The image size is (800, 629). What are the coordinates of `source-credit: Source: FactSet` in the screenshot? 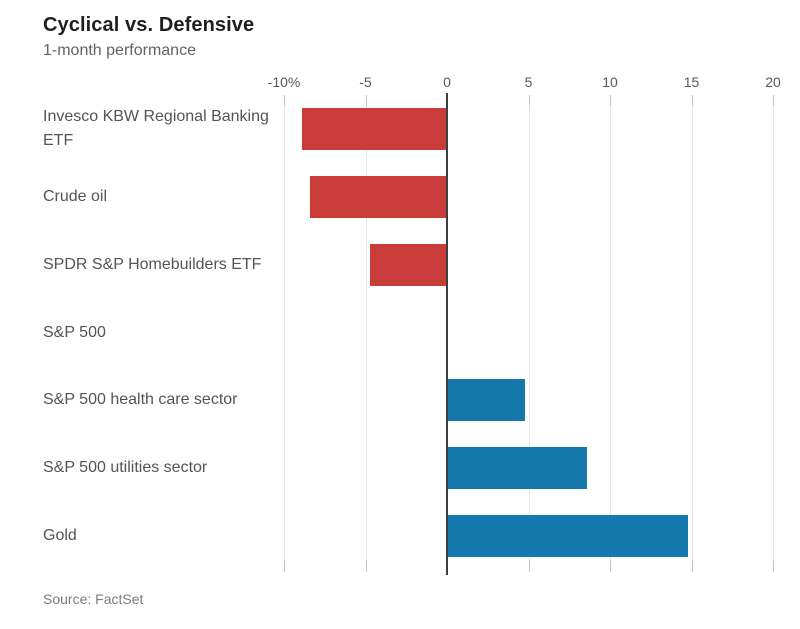 It's located at (93, 599).